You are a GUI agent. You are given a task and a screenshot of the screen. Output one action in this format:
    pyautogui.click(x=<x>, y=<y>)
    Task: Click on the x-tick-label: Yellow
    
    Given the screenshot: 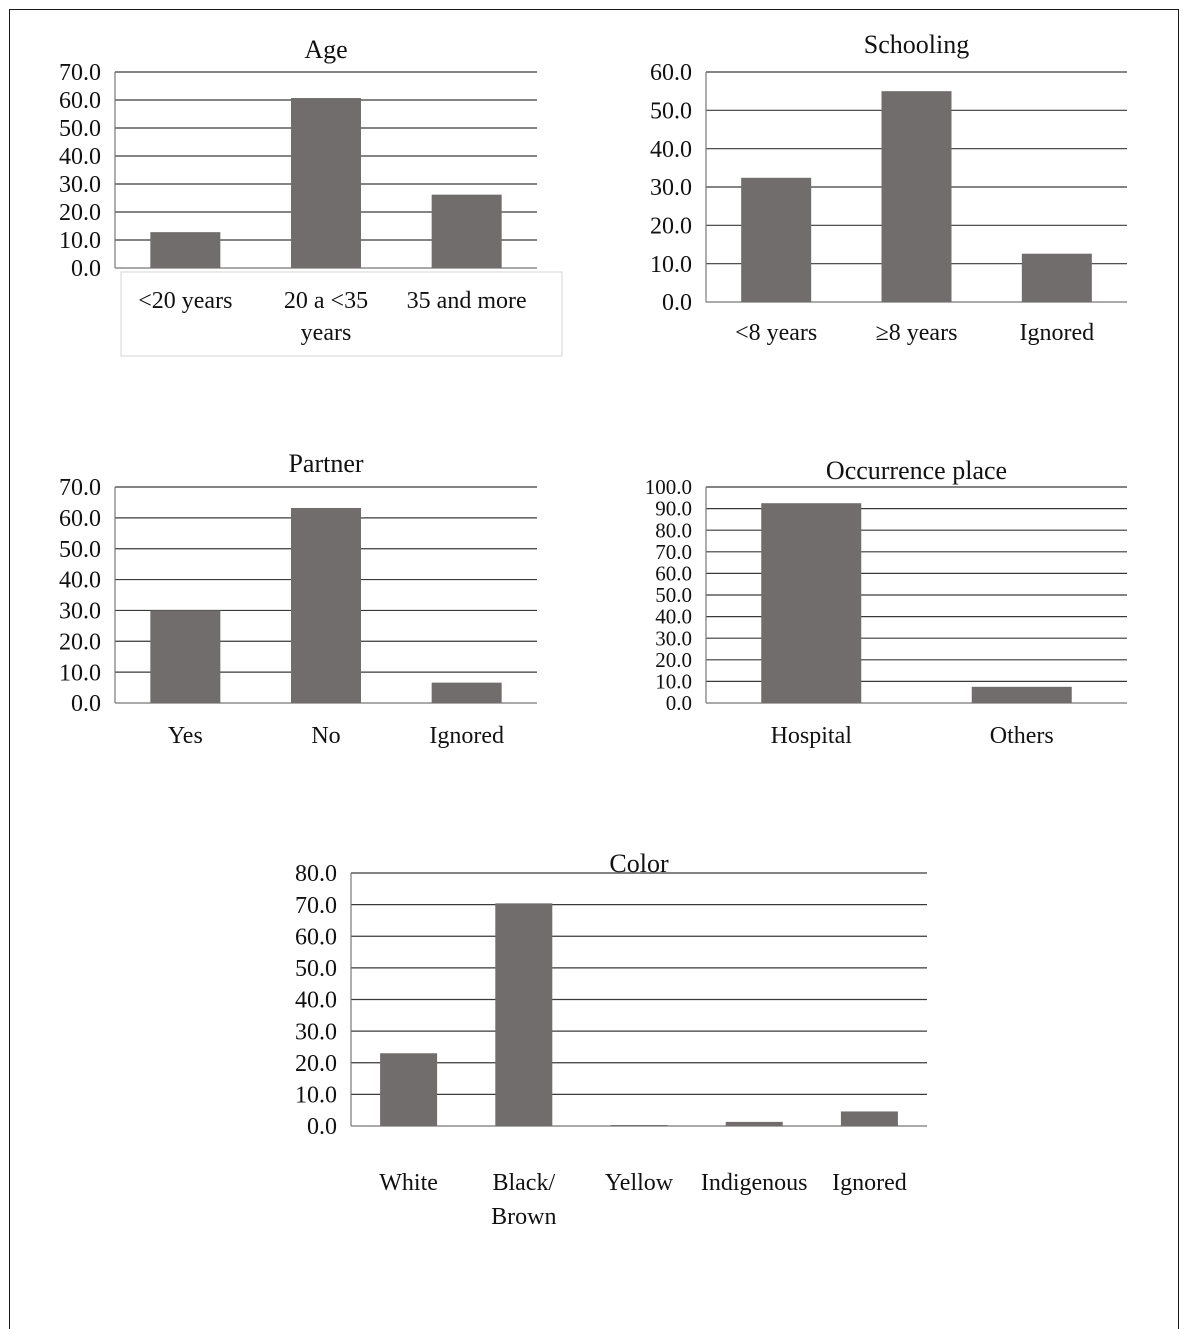 What is the action you would take?
    pyautogui.click(x=639, y=1183)
    